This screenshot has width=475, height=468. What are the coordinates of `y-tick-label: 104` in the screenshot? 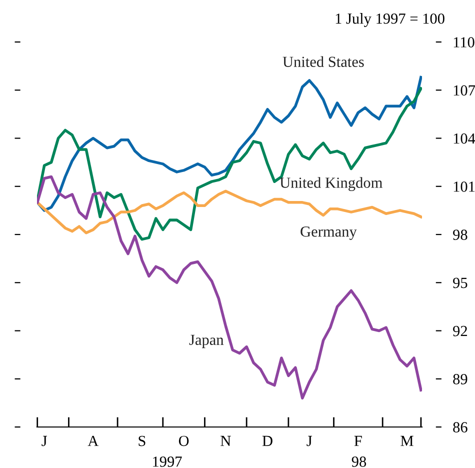 It's located at (464, 138).